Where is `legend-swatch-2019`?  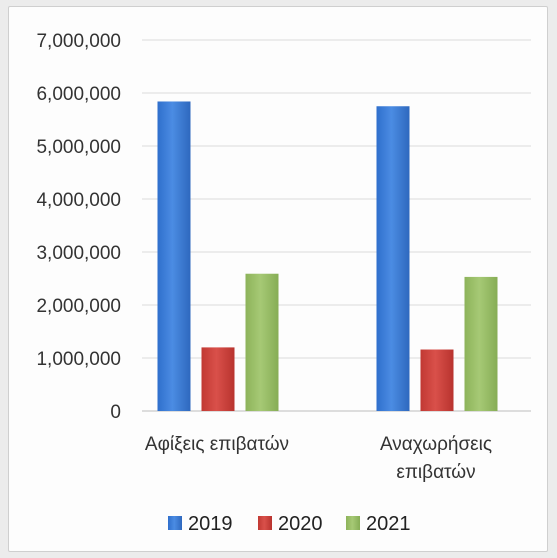
legend-swatch-2019 is located at coordinates (175, 523).